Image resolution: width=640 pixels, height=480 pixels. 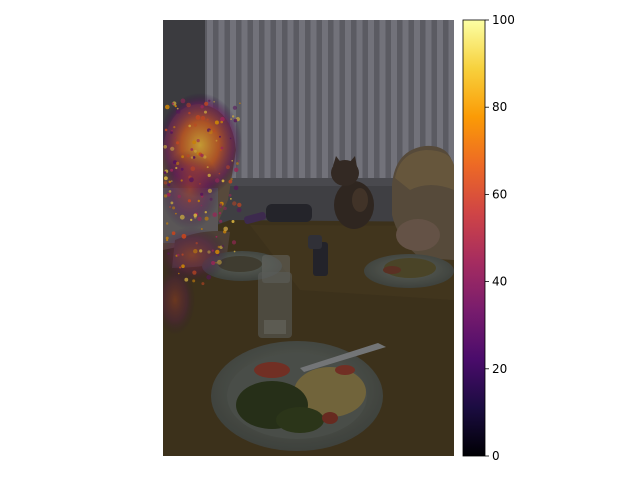 What do you see at coordinates (499, 282) in the screenshot?
I see `colorbar-tick-label: 40` at bounding box center [499, 282].